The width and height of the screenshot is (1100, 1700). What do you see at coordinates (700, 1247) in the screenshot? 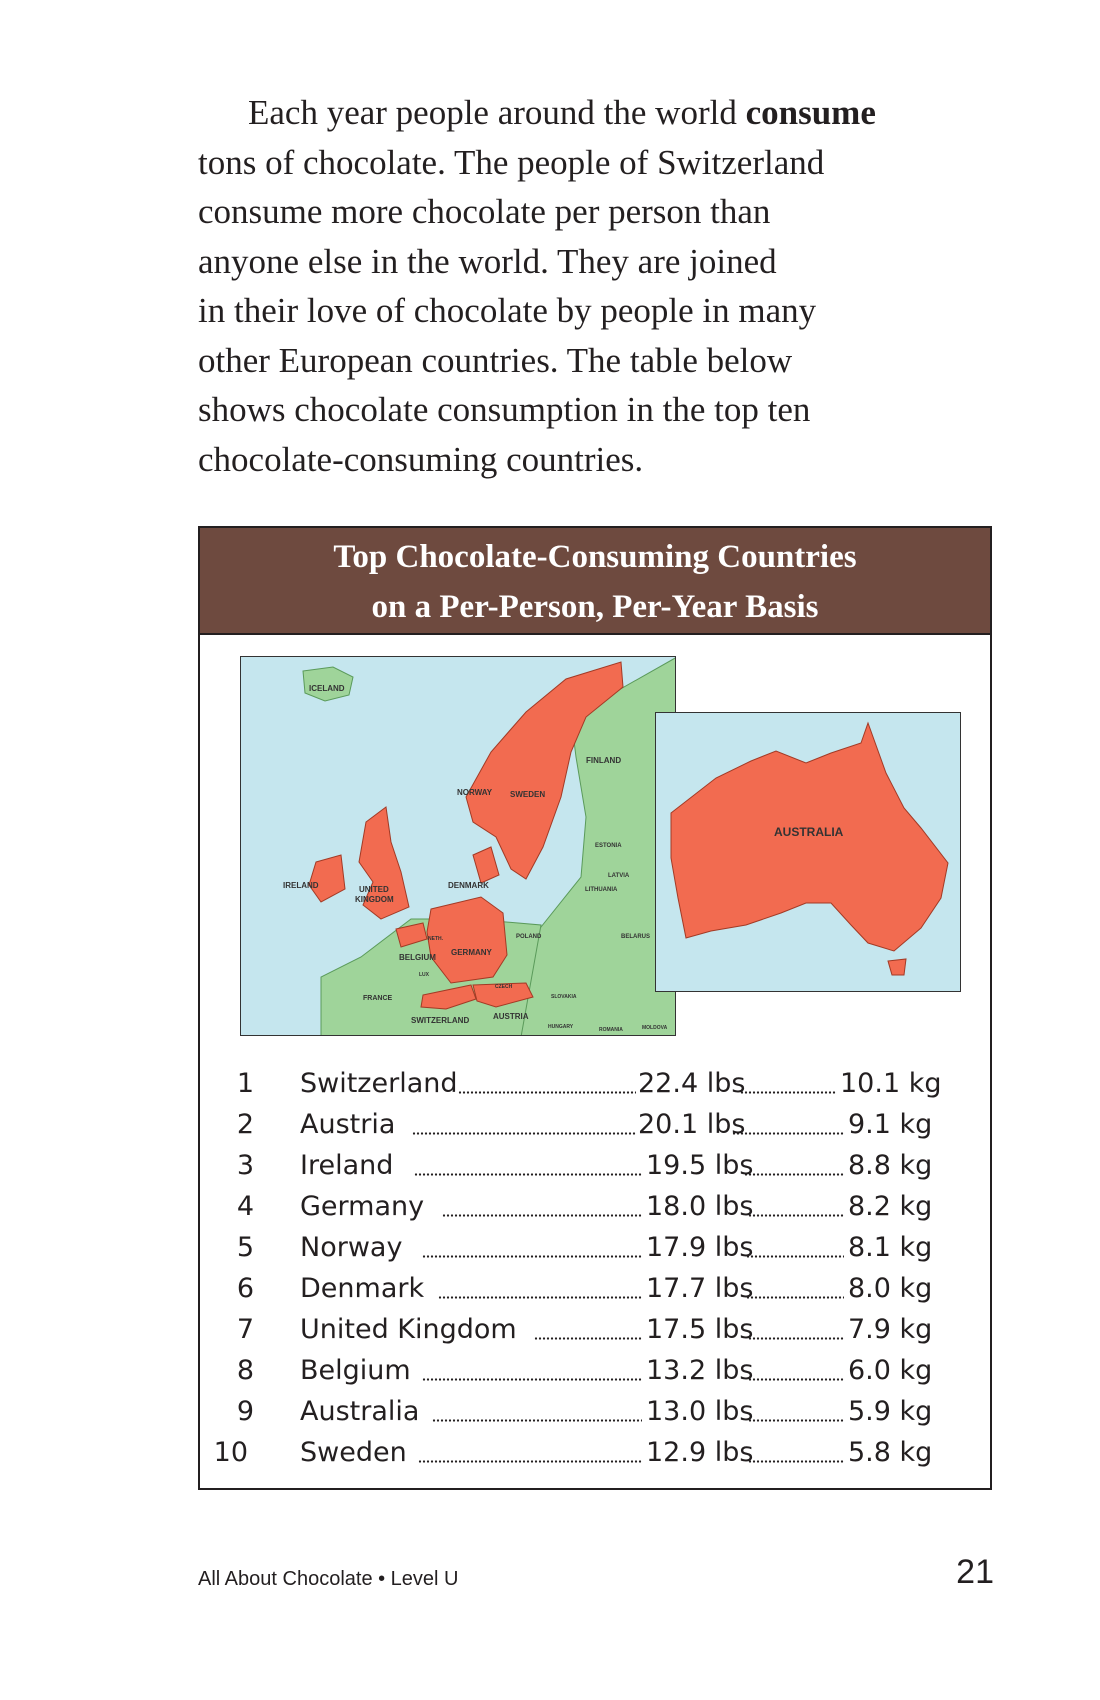
I see `pounds-value: 17.9 lbs` at bounding box center [700, 1247].